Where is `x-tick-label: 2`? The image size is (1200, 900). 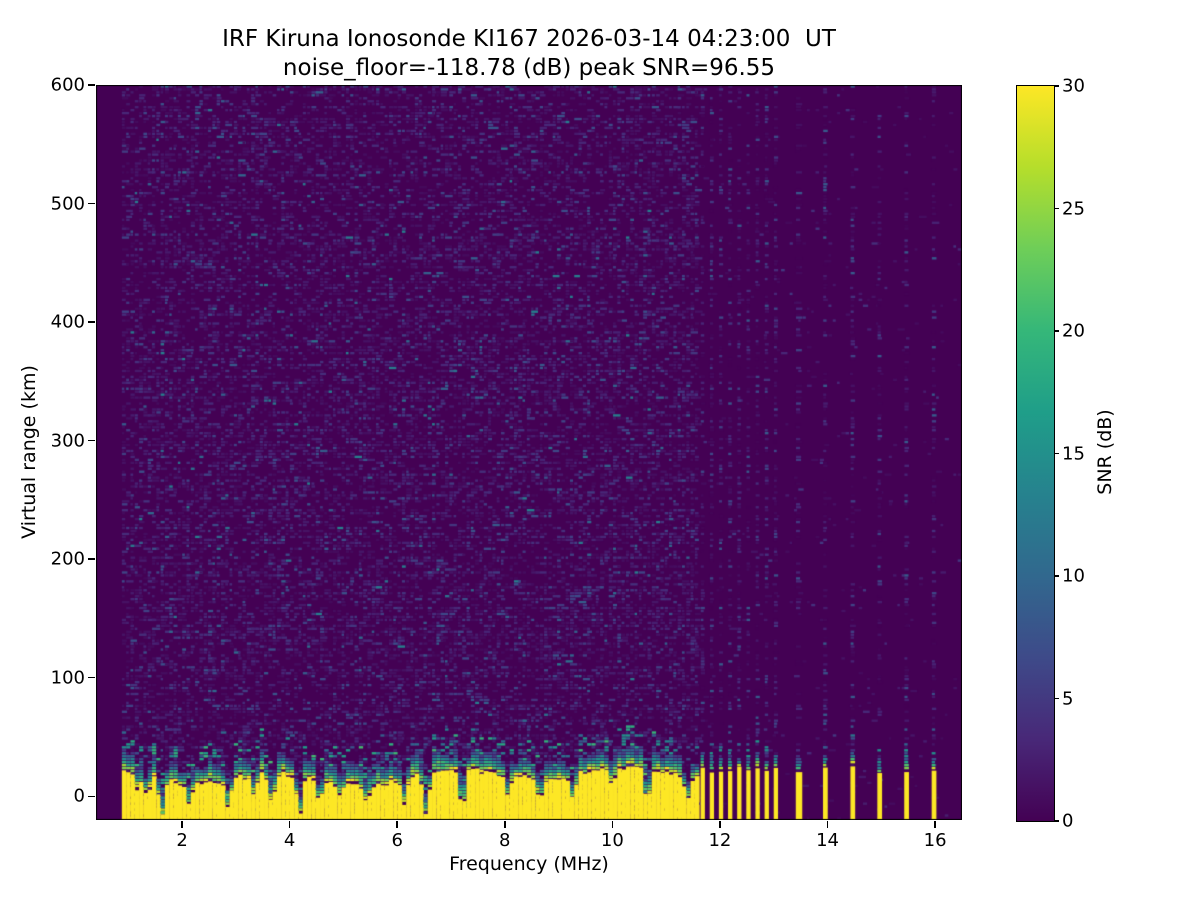
x-tick-label: 2 is located at coordinates (182, 840).